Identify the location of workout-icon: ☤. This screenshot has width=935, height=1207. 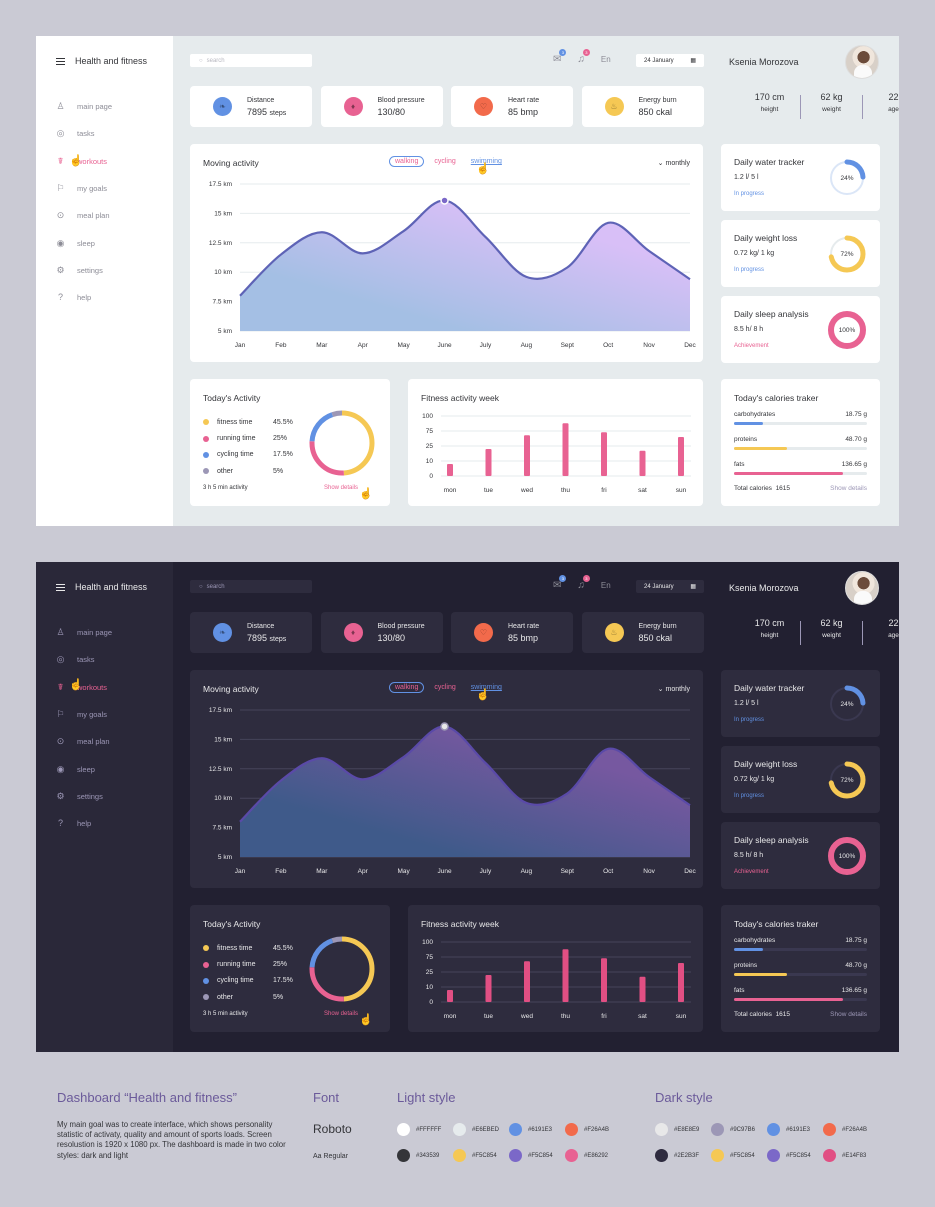
(60, 686).